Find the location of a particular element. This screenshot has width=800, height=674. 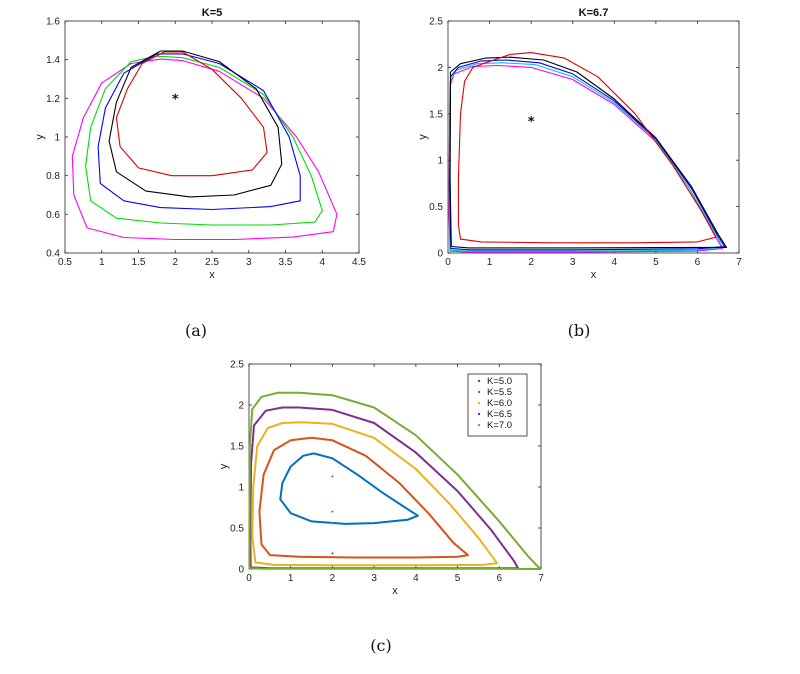

legend-label: K=6.0 is located at coordinates (499, 403).